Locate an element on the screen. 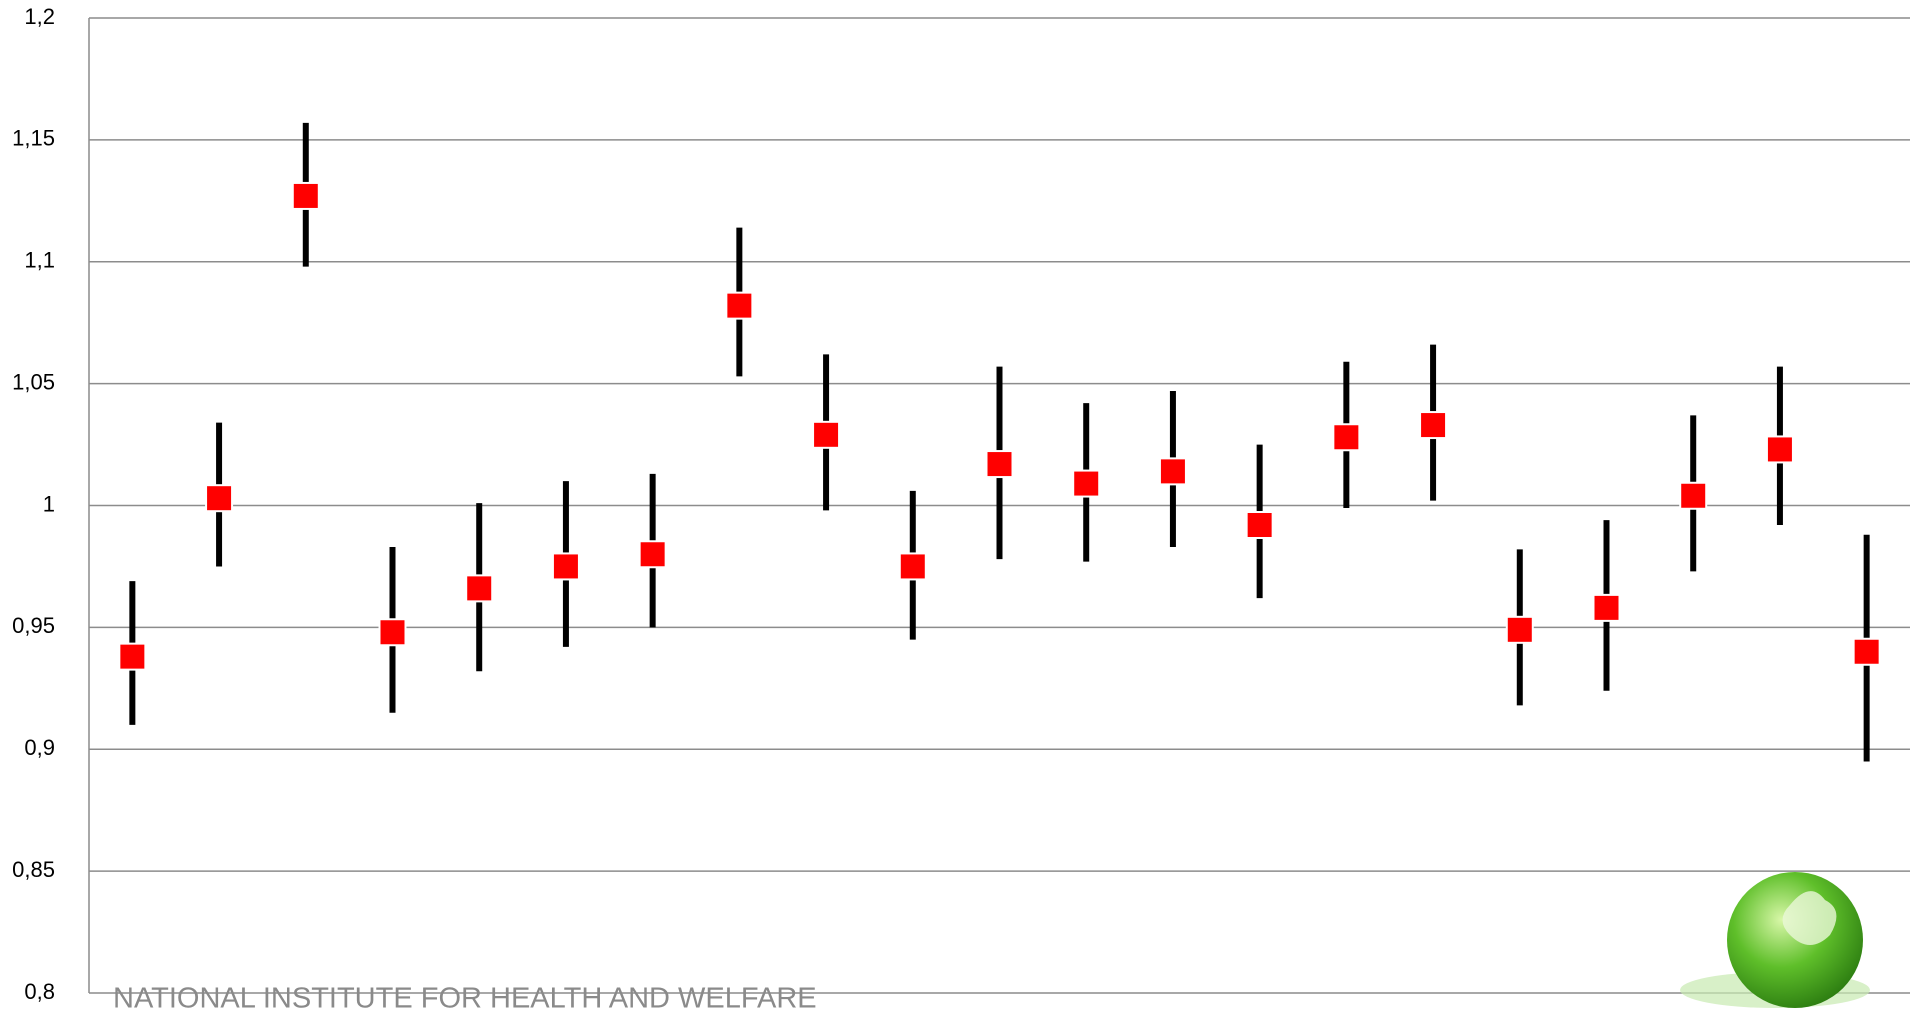  y-tick-label: 1,15 is located at coordinates (33, 138).